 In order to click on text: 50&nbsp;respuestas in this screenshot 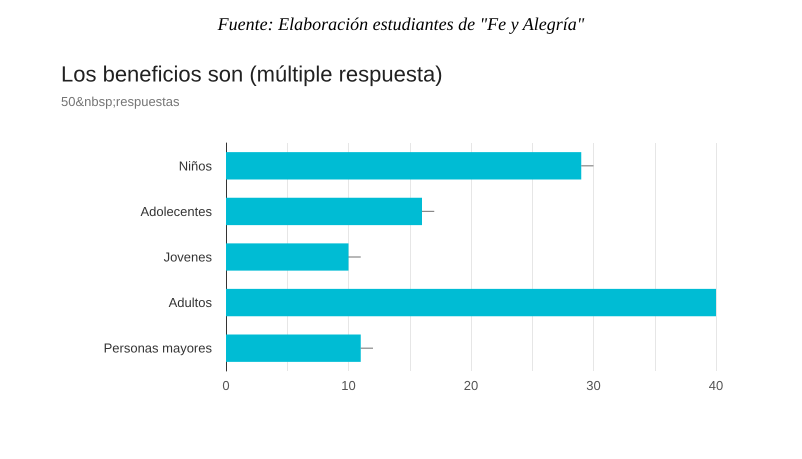, I will do `click(120, 101)`.